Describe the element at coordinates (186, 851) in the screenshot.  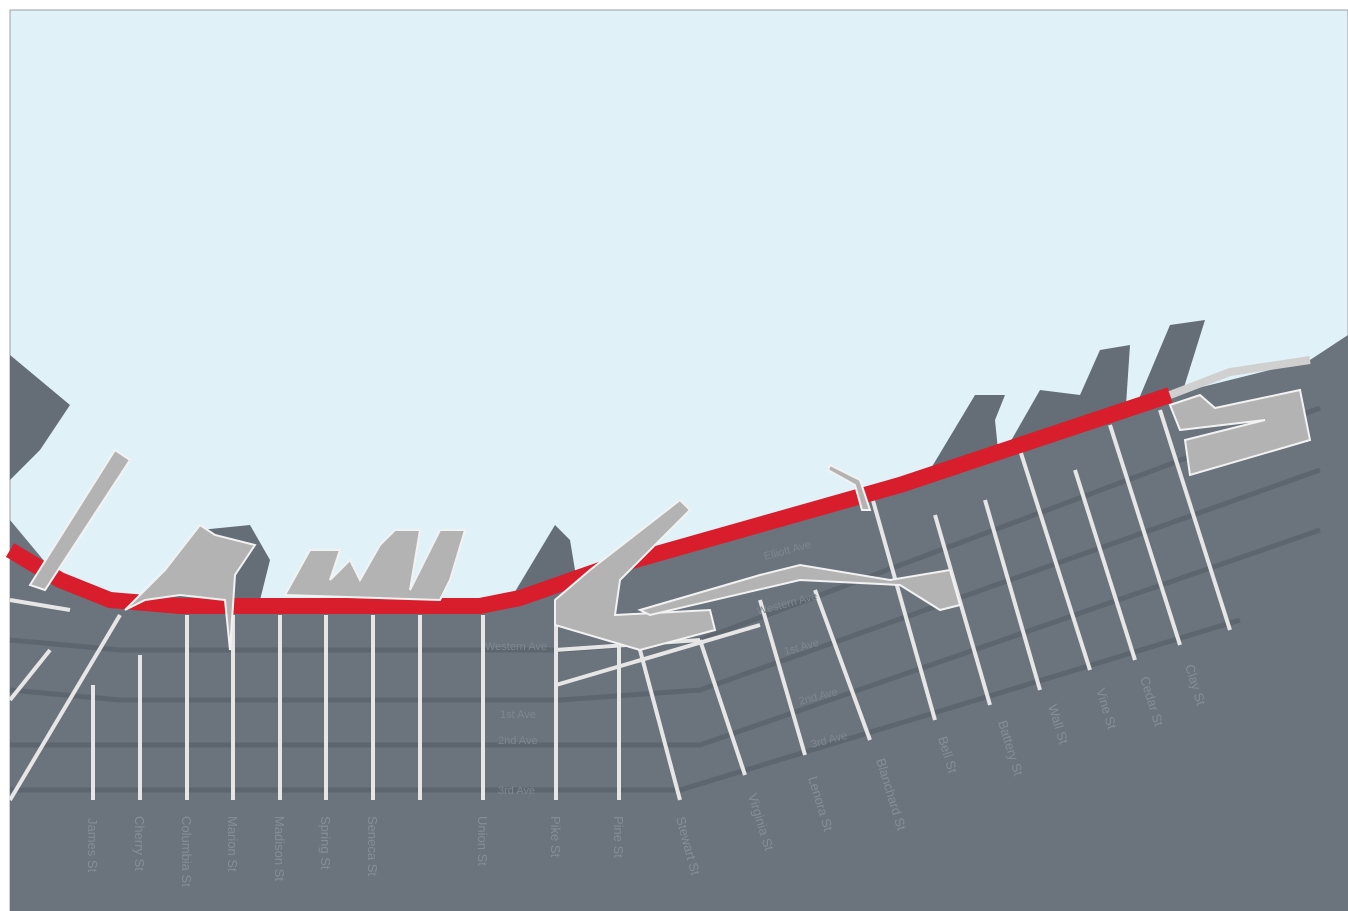
I see `street-label: Columbia St` at that location.